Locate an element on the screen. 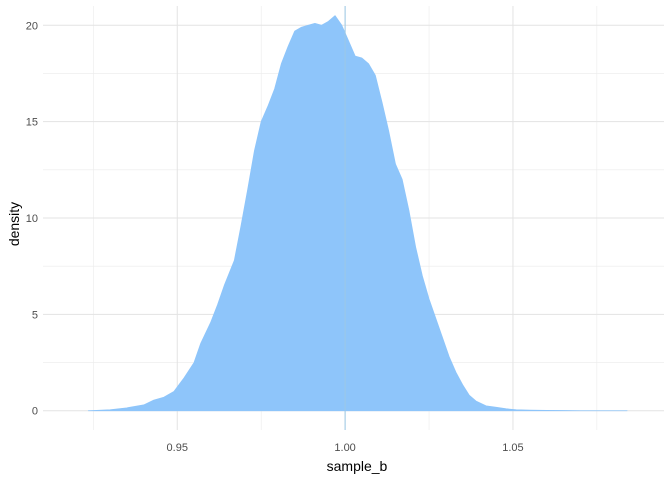 This screenshot has width=672, height=480. y-tick-label: 5 is located at coordinates (35, 315).